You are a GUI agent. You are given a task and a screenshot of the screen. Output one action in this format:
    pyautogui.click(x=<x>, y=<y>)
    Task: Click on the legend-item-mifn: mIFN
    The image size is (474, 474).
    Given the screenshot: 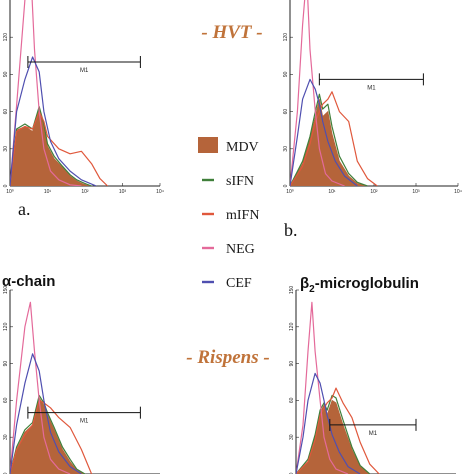 What is the action you would take?
    pyautogui.click(x=230, y=215)
    